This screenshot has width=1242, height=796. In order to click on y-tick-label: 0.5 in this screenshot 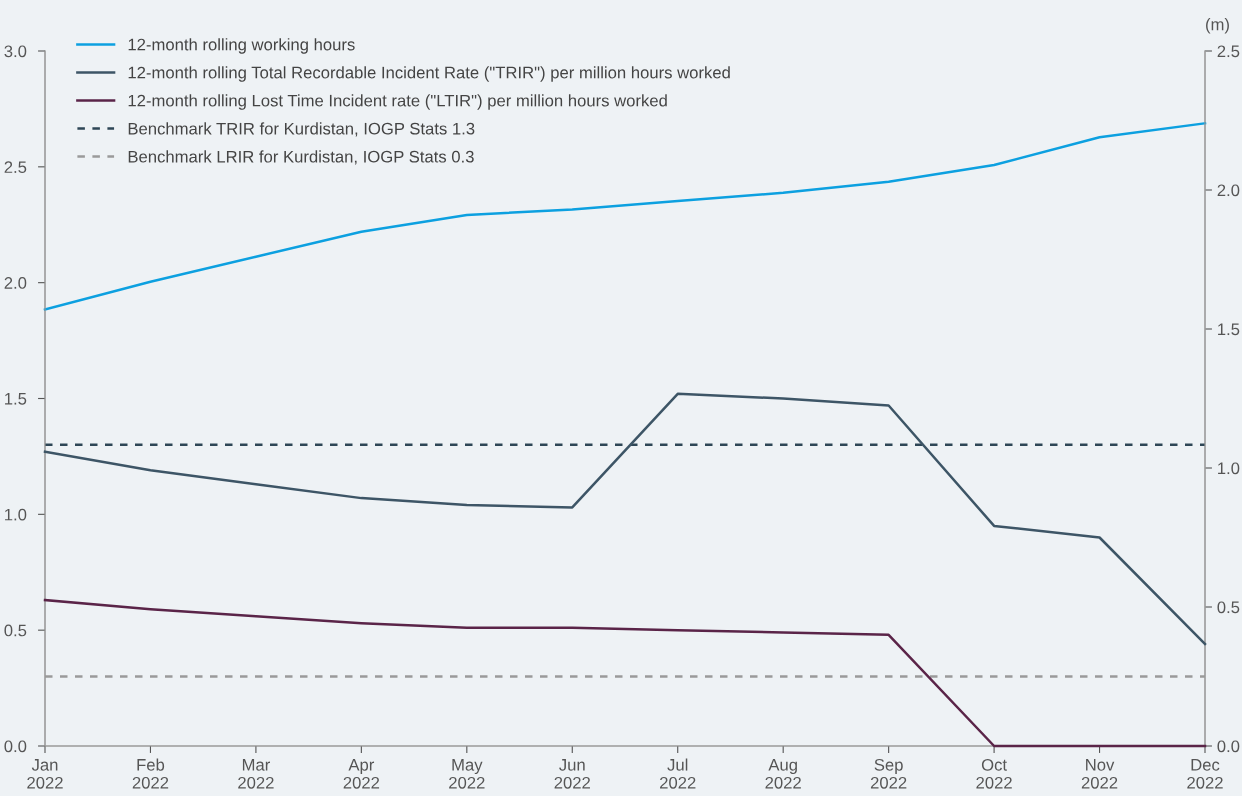, I will do `click(15, 630)`.